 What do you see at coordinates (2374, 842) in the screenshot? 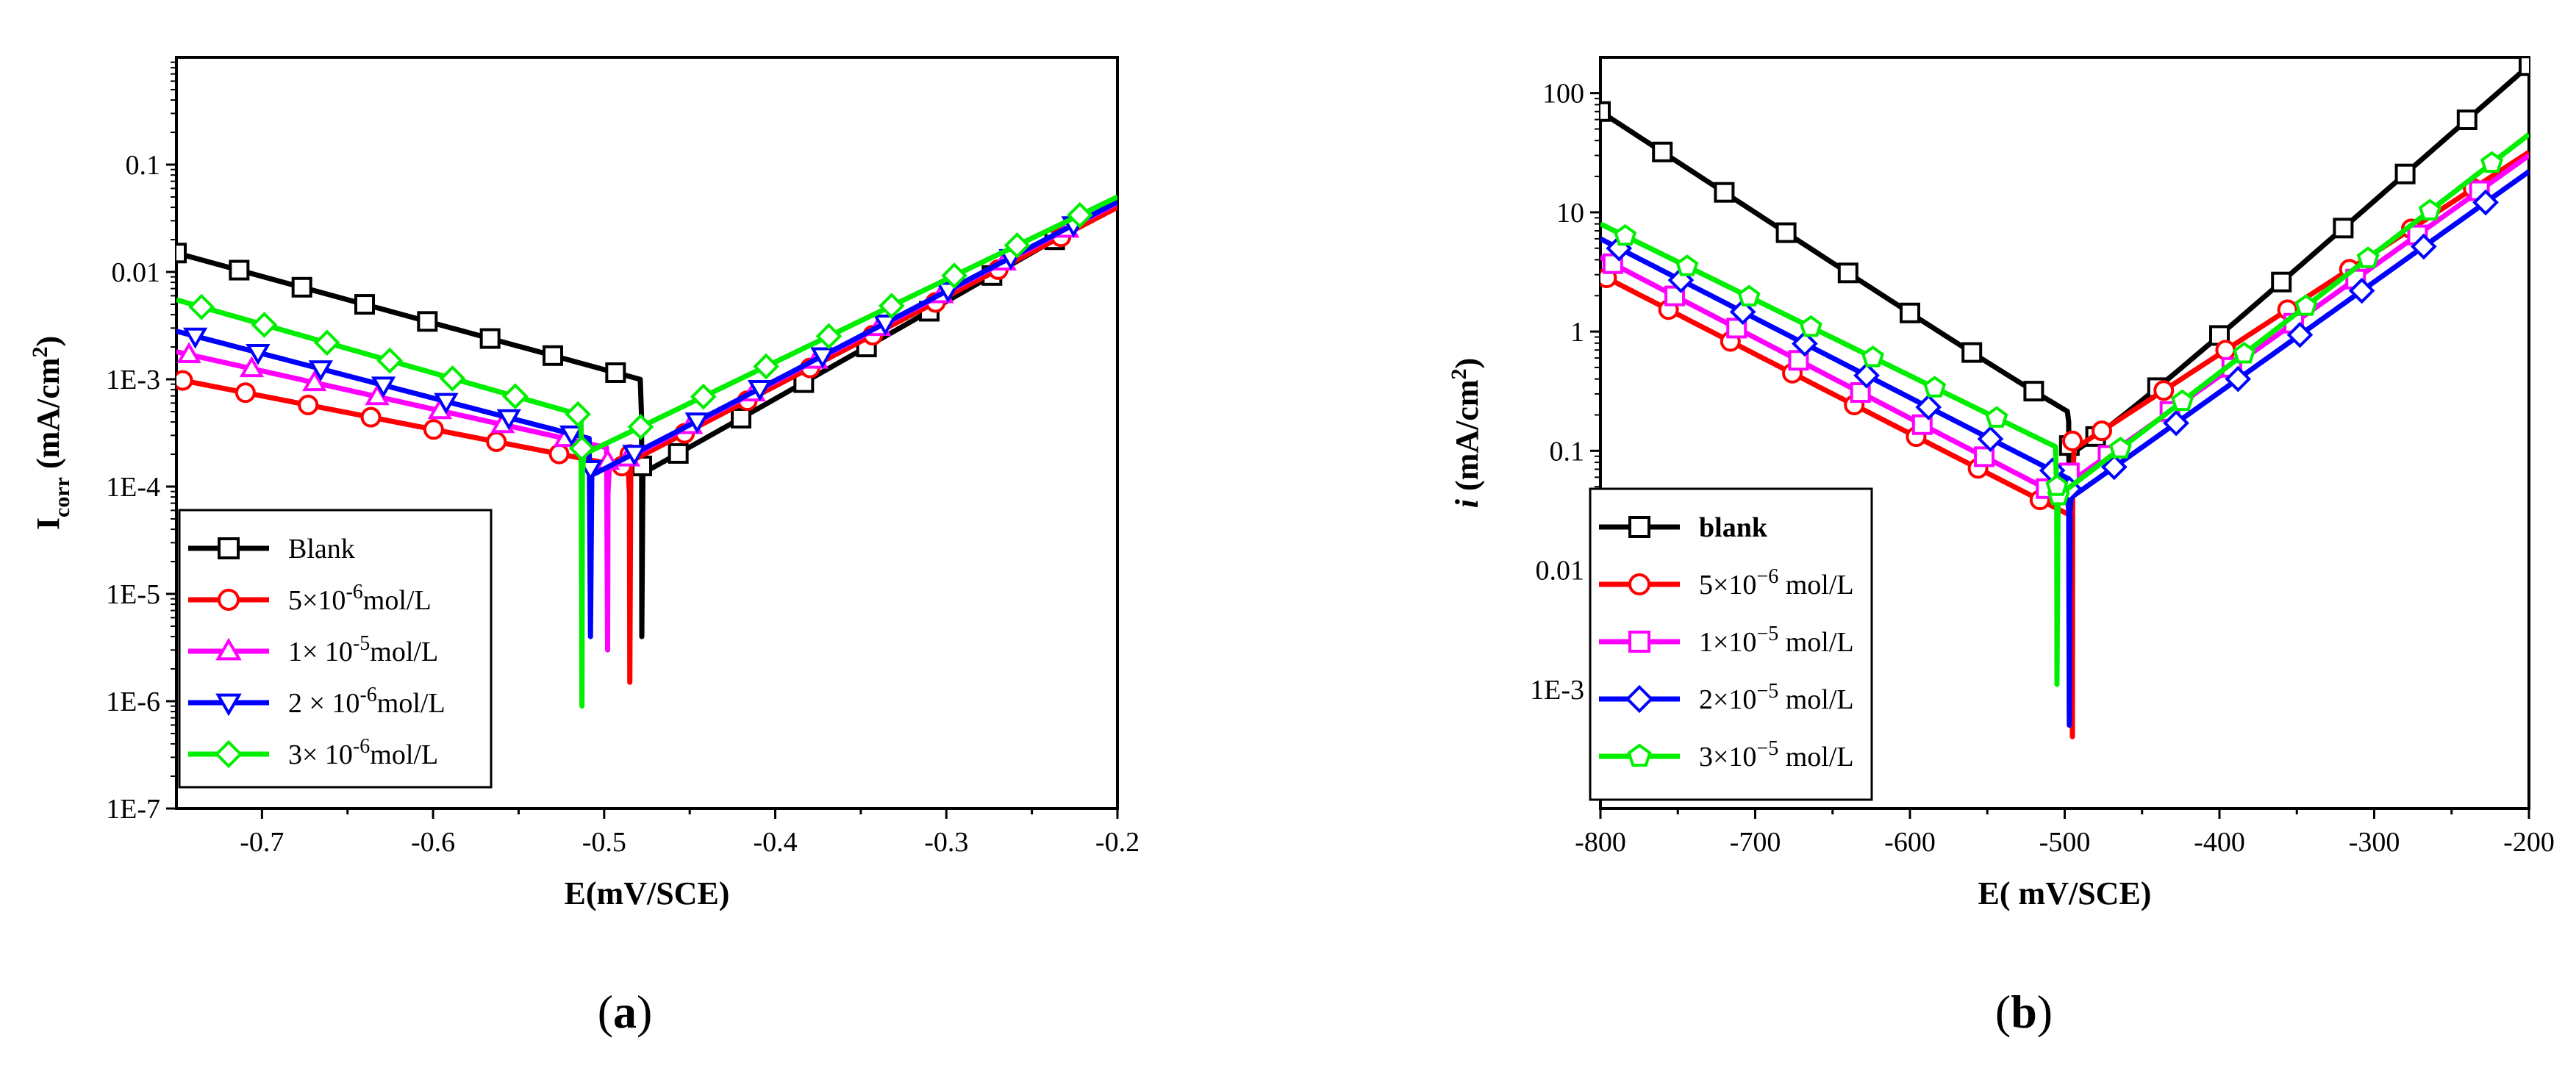
I see `x-tick-label: -300` at bounding box center [2374, 842].